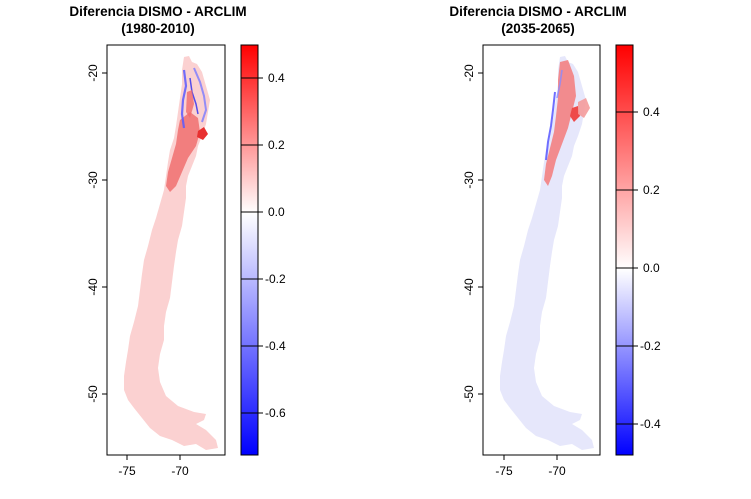  I want to click on panel-1-title-line2: (1980-2010), so click(158, 28).